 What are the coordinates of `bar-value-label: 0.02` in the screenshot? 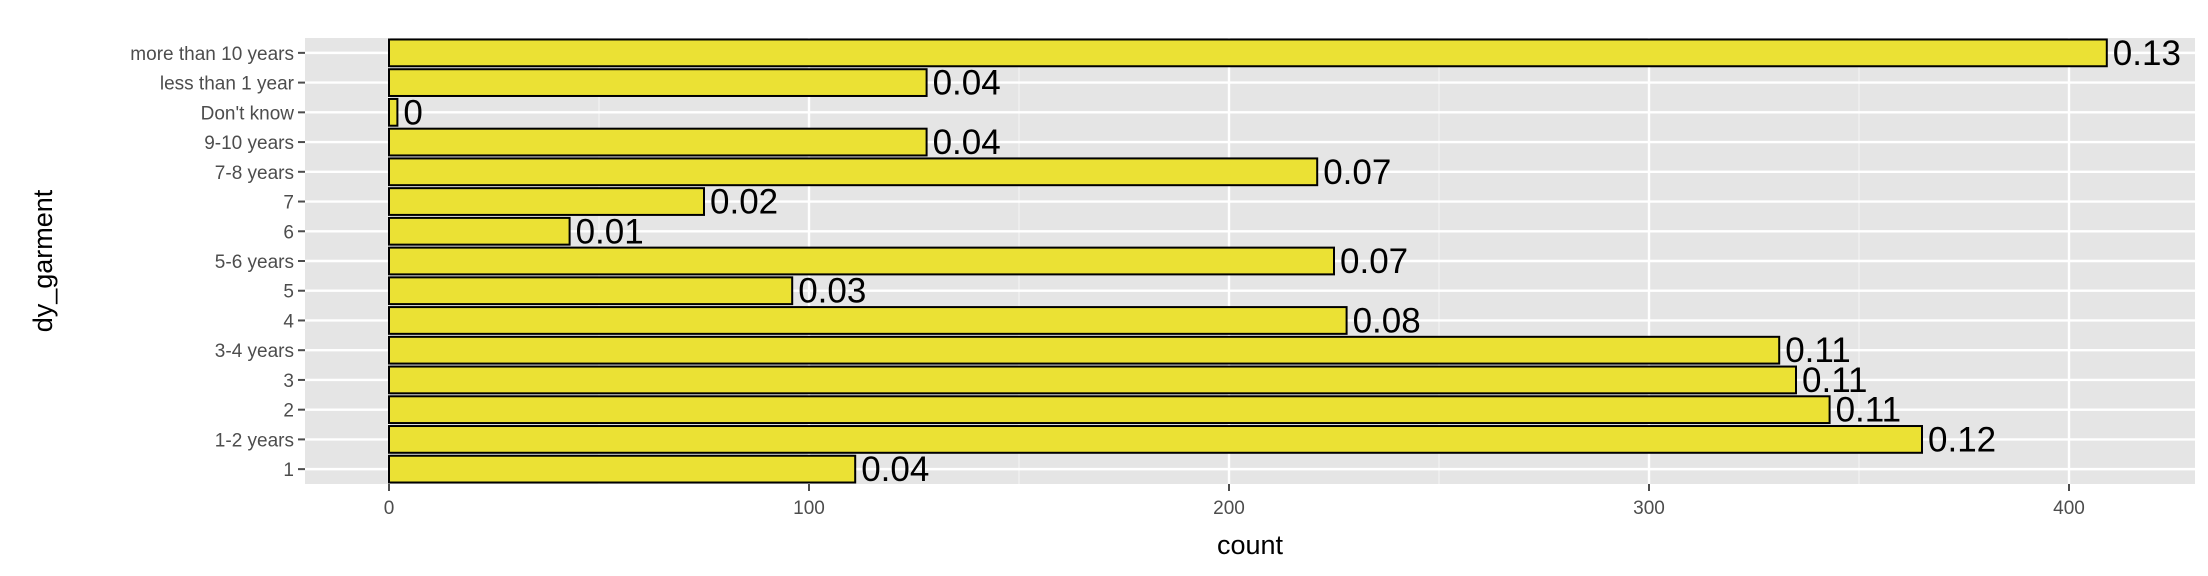 It's located at (744, 202).